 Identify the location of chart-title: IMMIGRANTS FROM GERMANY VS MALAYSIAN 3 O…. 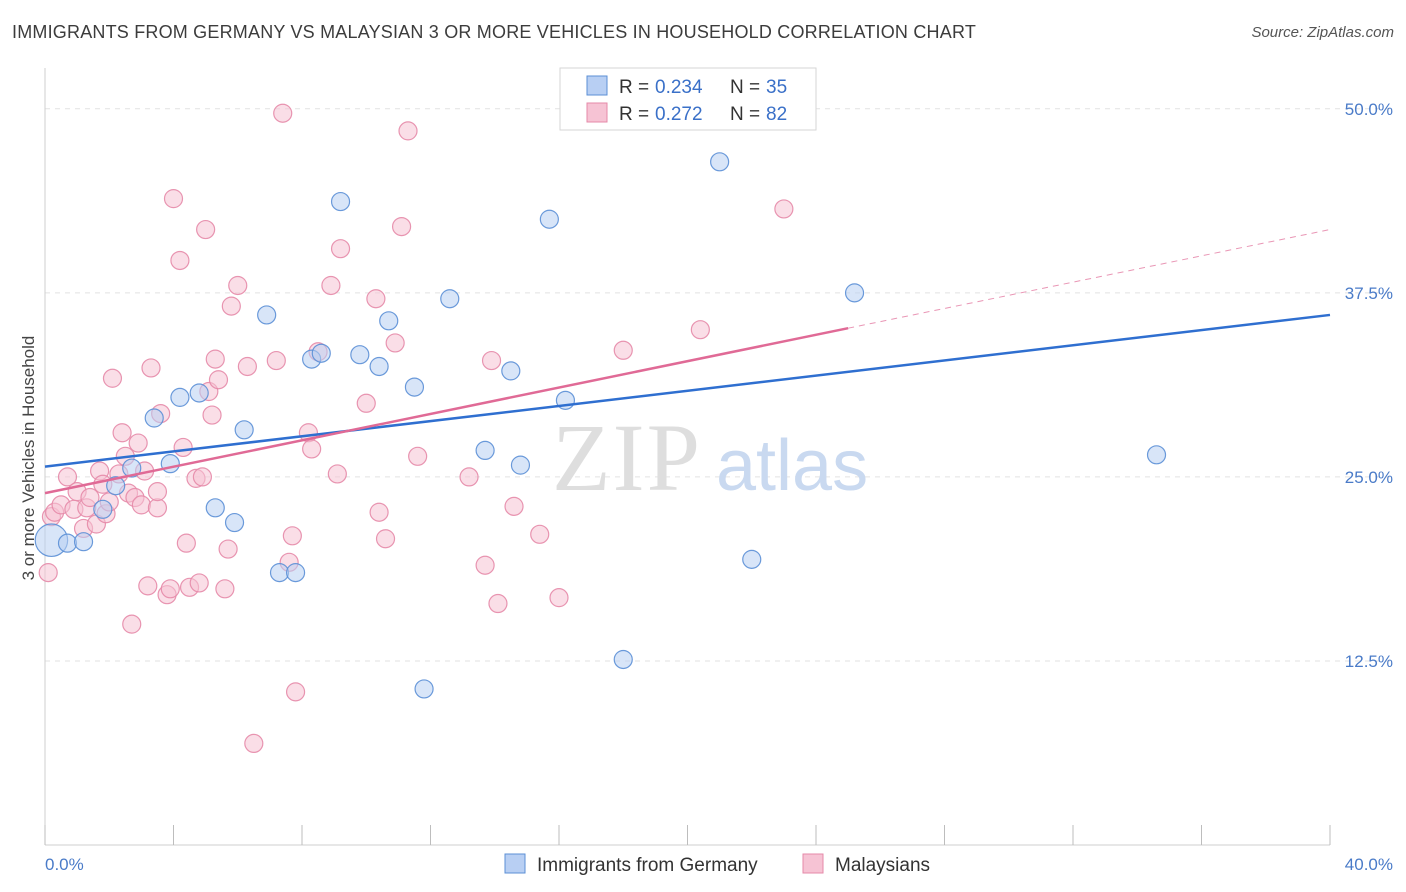
(494, 32).